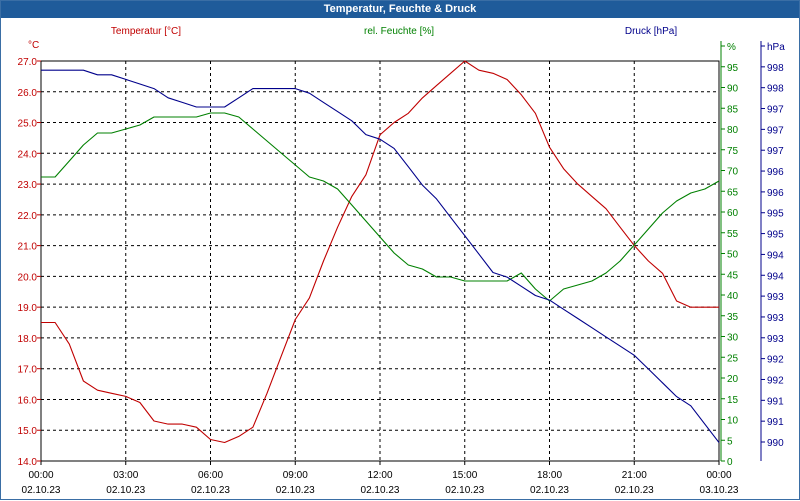  I want to click on temperature-tick-label: 25.0, so click(28, 124).